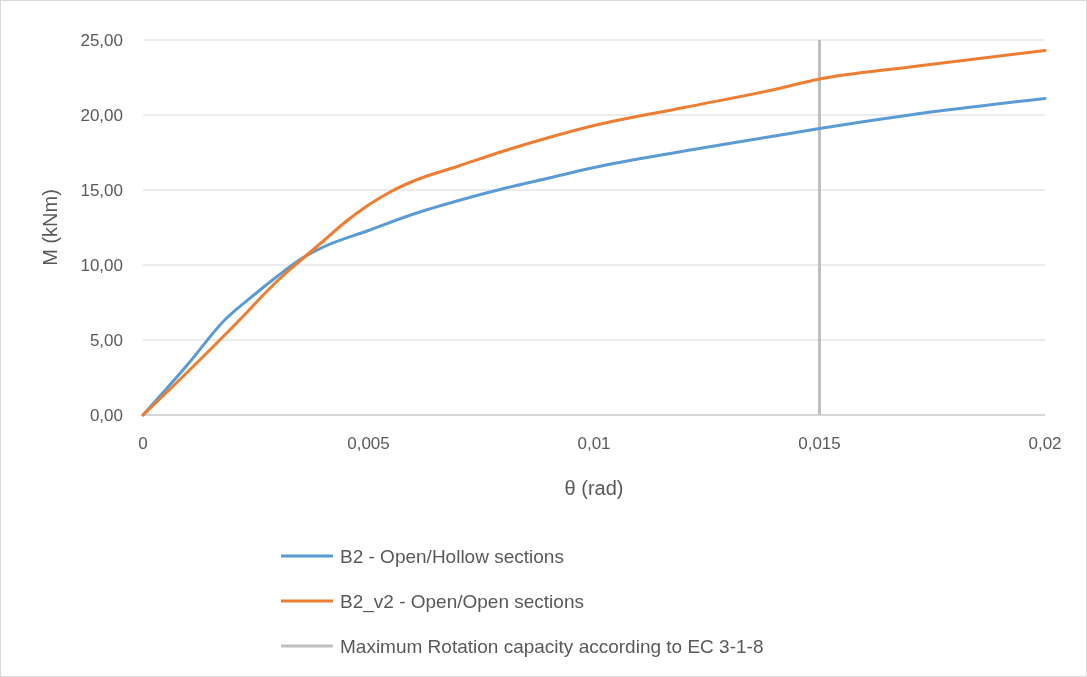 Image resolution: width=1087 pixels, height=677 pixels. Describe the element at coordinates (101, 115) in the screenshot. I see `y-tick-label: 20,00` at that location.